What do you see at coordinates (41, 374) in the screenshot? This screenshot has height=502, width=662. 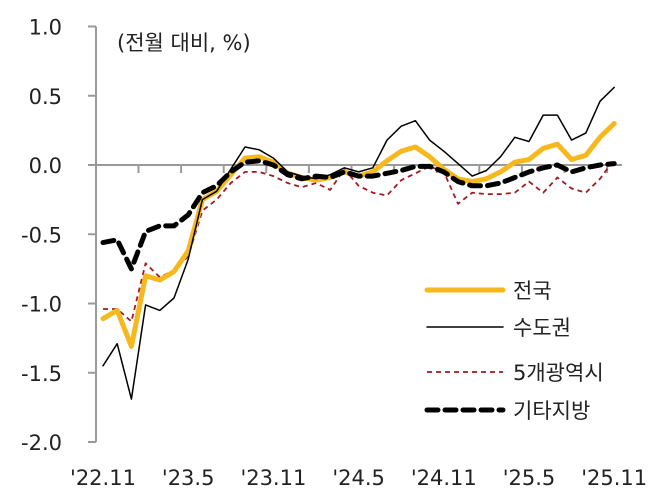 I see `y-tick-label: -1.5` at bounding box center [41, 374].